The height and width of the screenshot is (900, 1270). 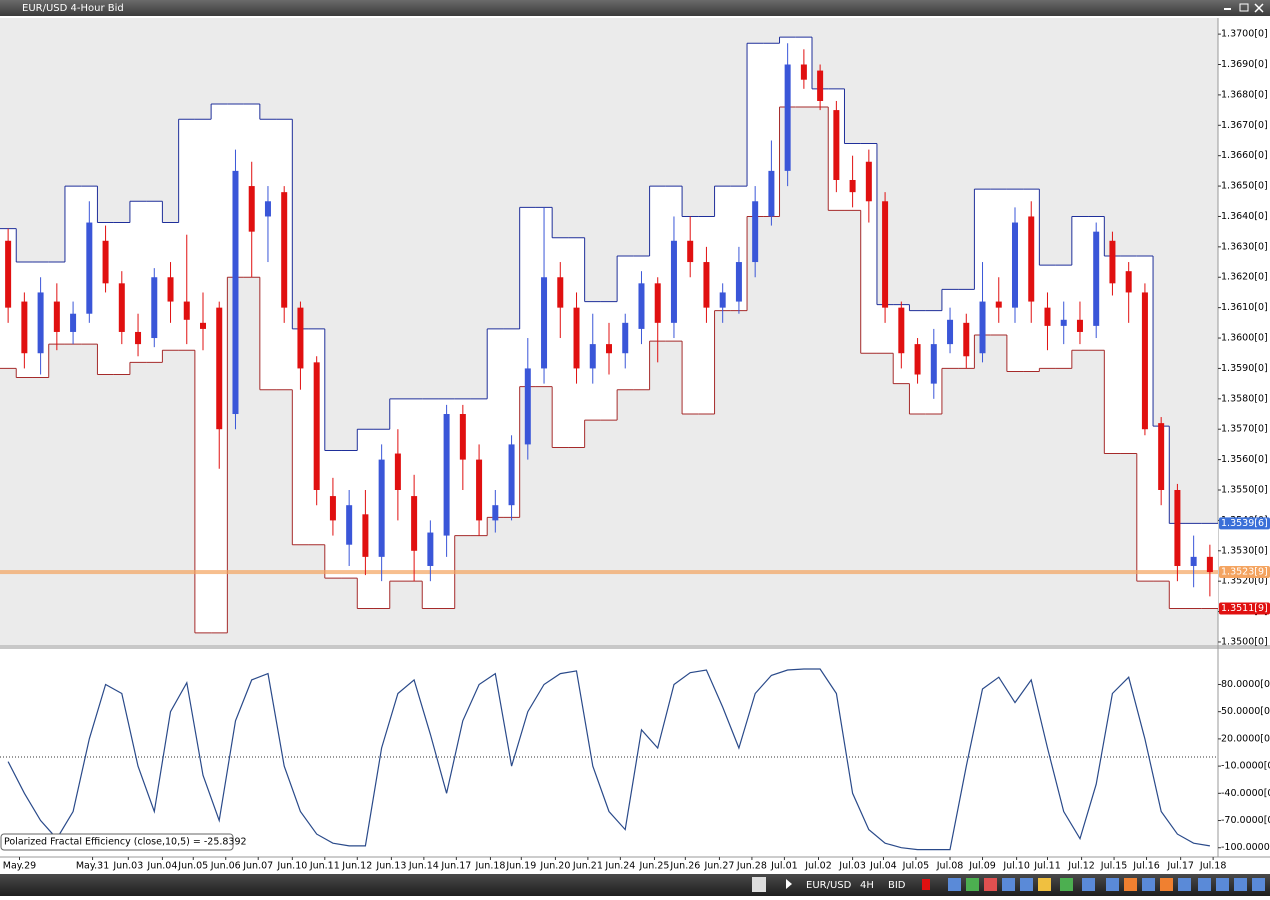 I want to click on x-tick-label: Jun.13, so click(x=390, y=866).